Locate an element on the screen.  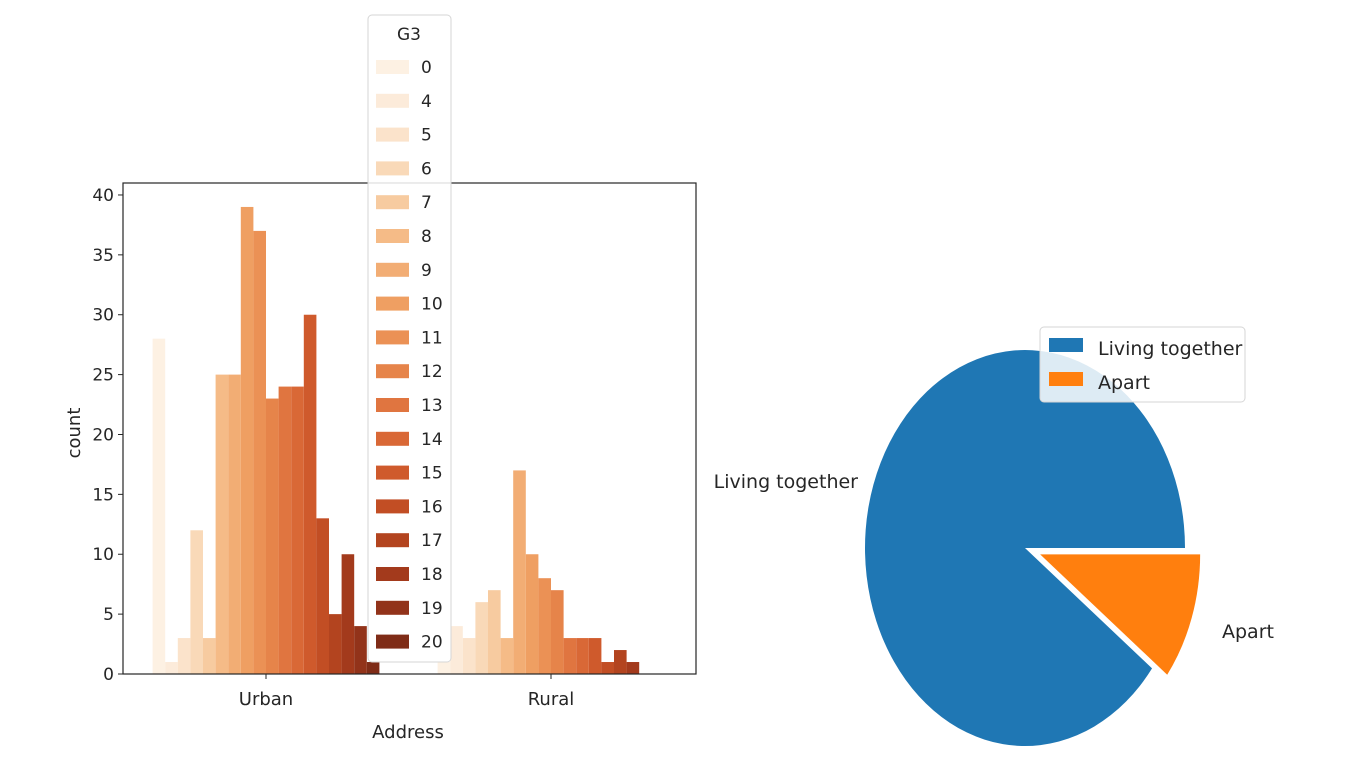
bar-g3-10-rural is located at coordinates (532, 614).